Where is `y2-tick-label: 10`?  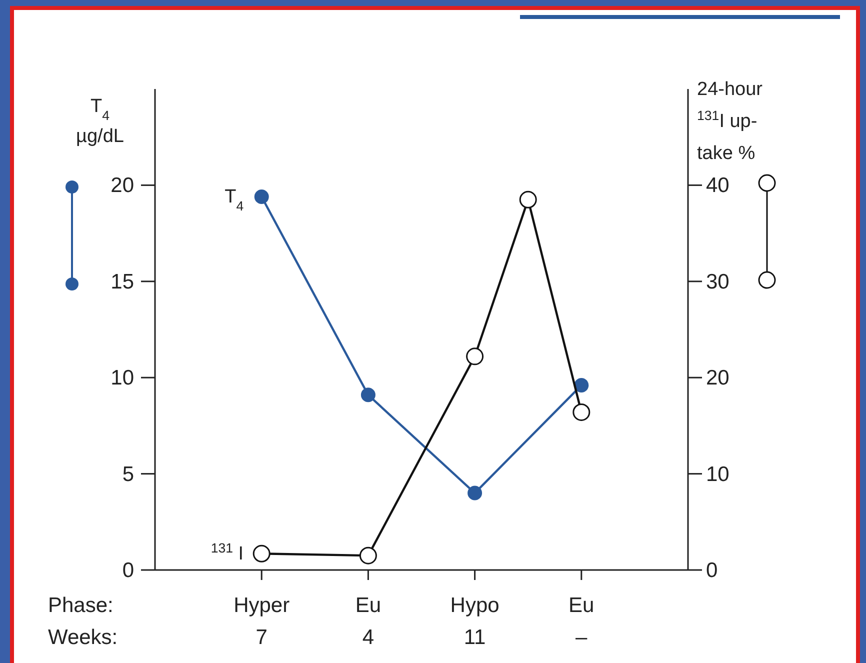
y2-tick-label: 10 is located at coordinates (718, 474).